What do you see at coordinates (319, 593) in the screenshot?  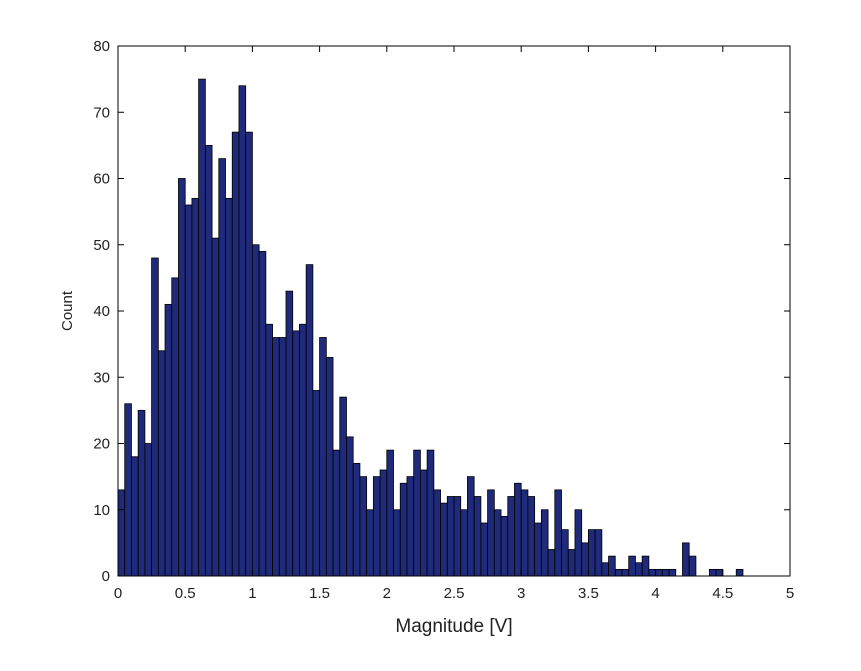 I see `x-tick-label: 1.5` at bounding box center [319, 593].